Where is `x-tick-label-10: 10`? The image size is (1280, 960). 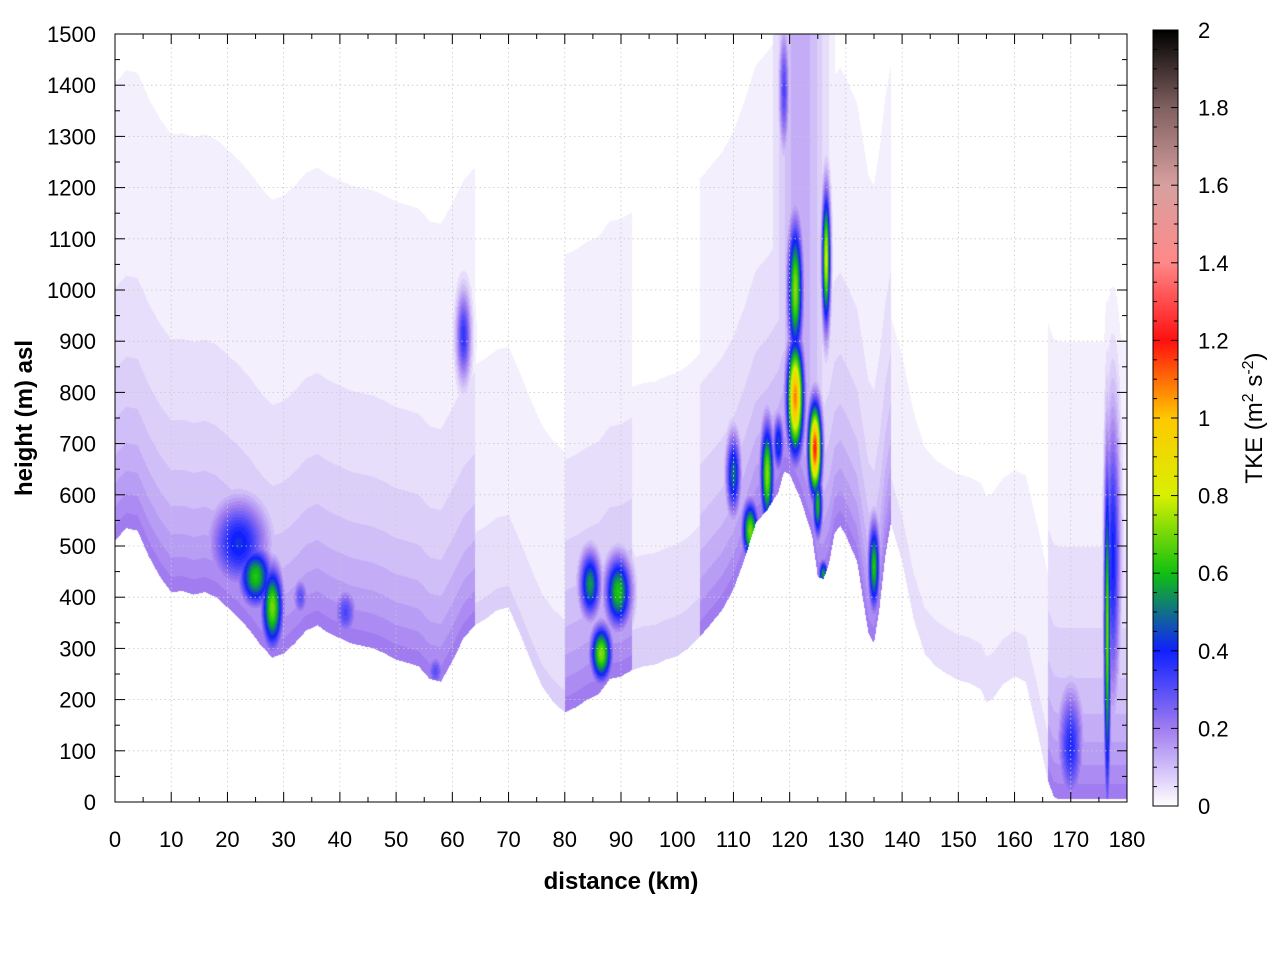 x-tick-label-10: 10 is located at coordinates (171, 839).